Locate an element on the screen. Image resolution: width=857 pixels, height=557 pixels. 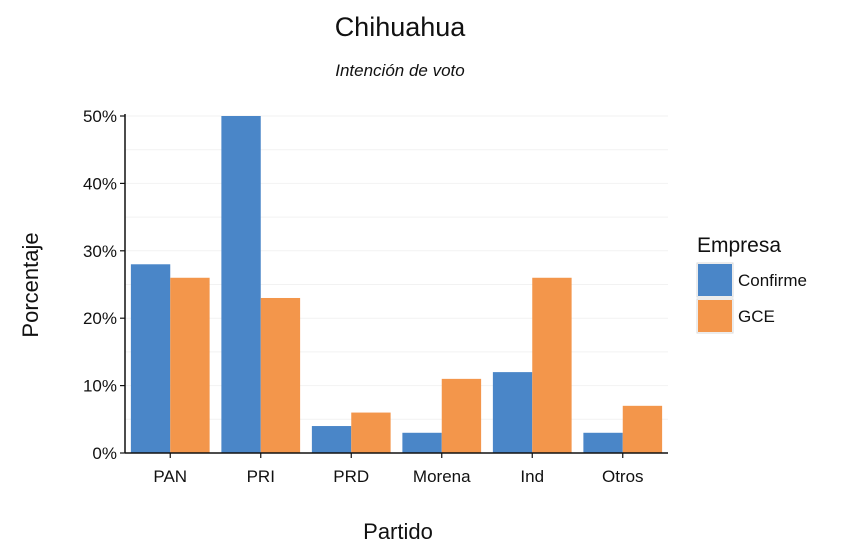
y-tick-label: 0% is located at coordinates (104, 453).